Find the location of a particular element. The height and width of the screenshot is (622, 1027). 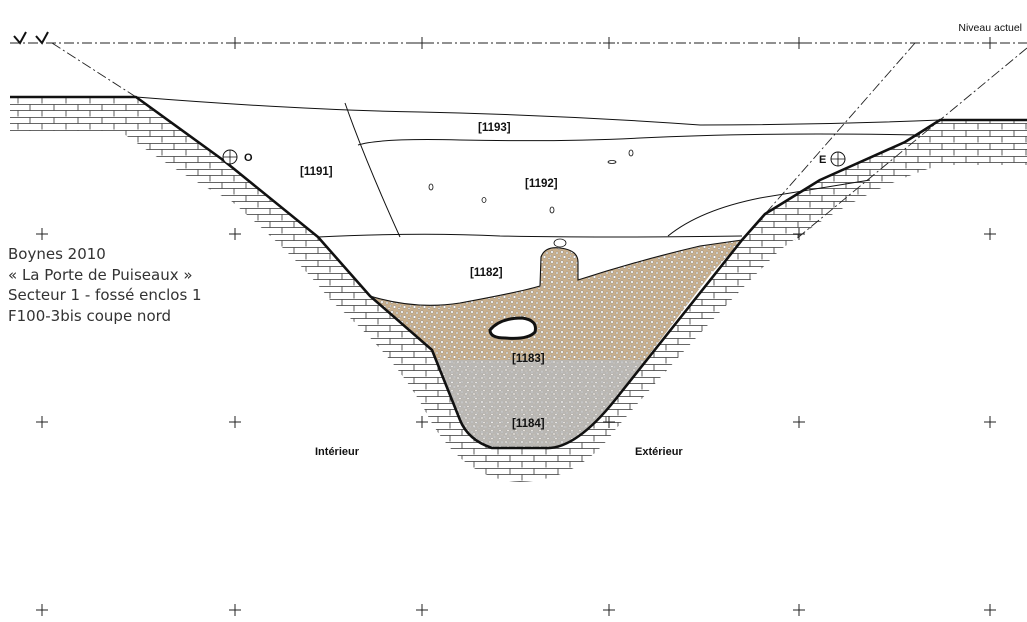

caption-sector: Secteur 1 - fossé enclos 1 is located at coordinates (105, 295).